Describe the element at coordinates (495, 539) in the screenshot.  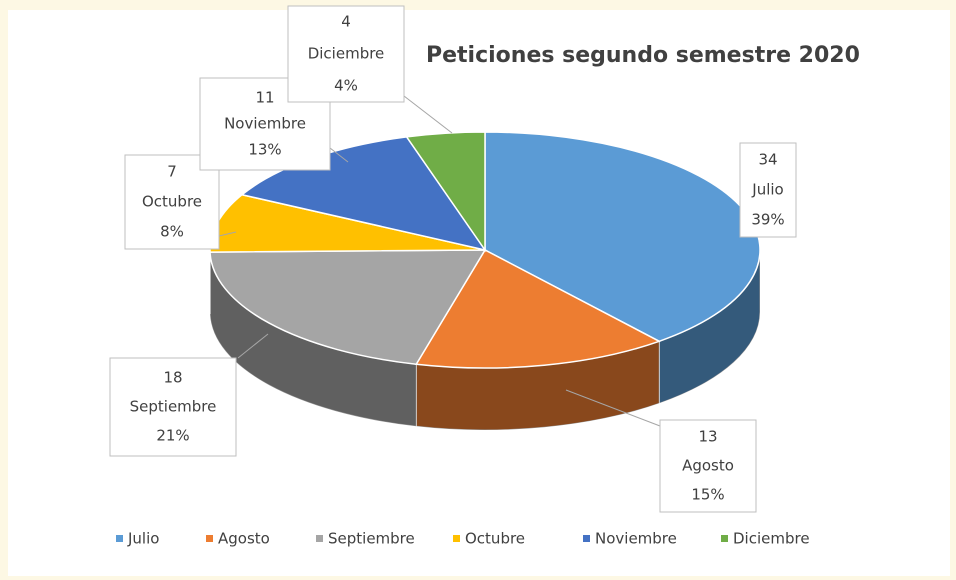
I see `legend-label: Octubre` at that location.